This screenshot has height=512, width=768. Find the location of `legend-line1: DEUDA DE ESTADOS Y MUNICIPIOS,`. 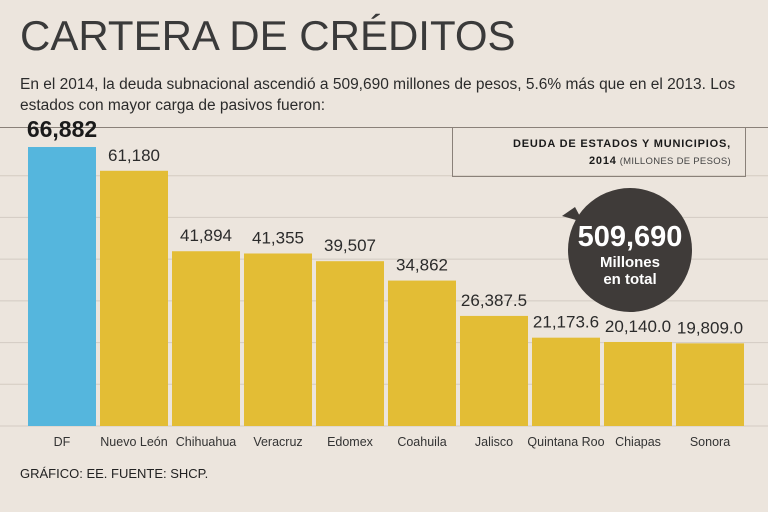

legend-line1: DEUDA DE ESTADOS Y MUNICIPIOS, is located at coordinates (622, 144).